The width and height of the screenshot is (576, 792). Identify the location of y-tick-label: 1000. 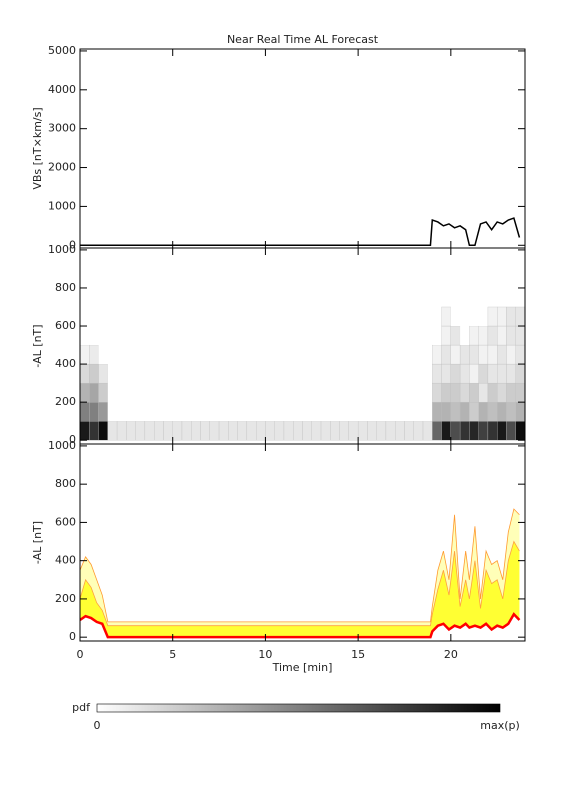
(62, 445).